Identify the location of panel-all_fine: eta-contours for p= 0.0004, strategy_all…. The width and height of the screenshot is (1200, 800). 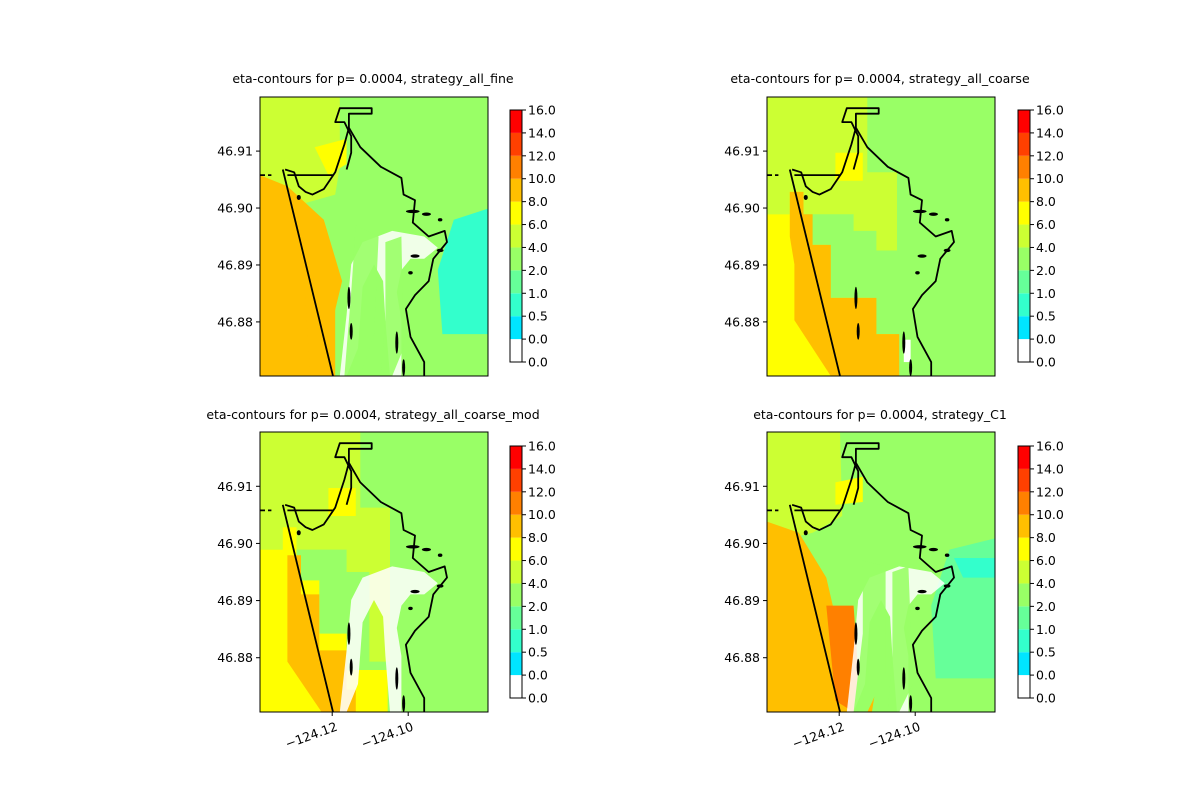
(386, 224).